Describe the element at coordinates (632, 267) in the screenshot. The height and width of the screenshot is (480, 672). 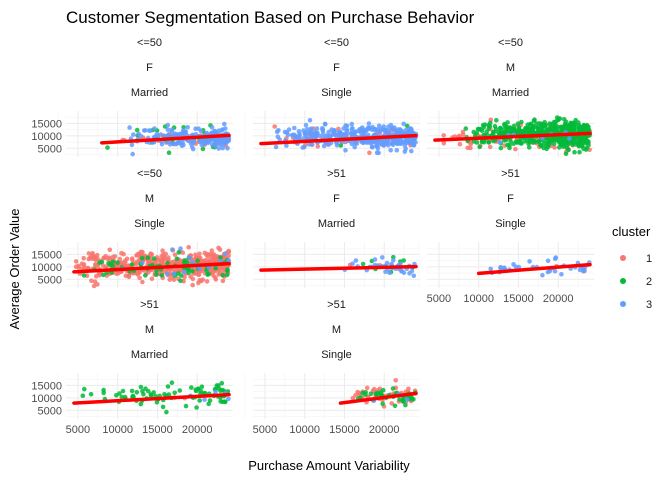
I see `legend: cluster 1 2 3` at that location.